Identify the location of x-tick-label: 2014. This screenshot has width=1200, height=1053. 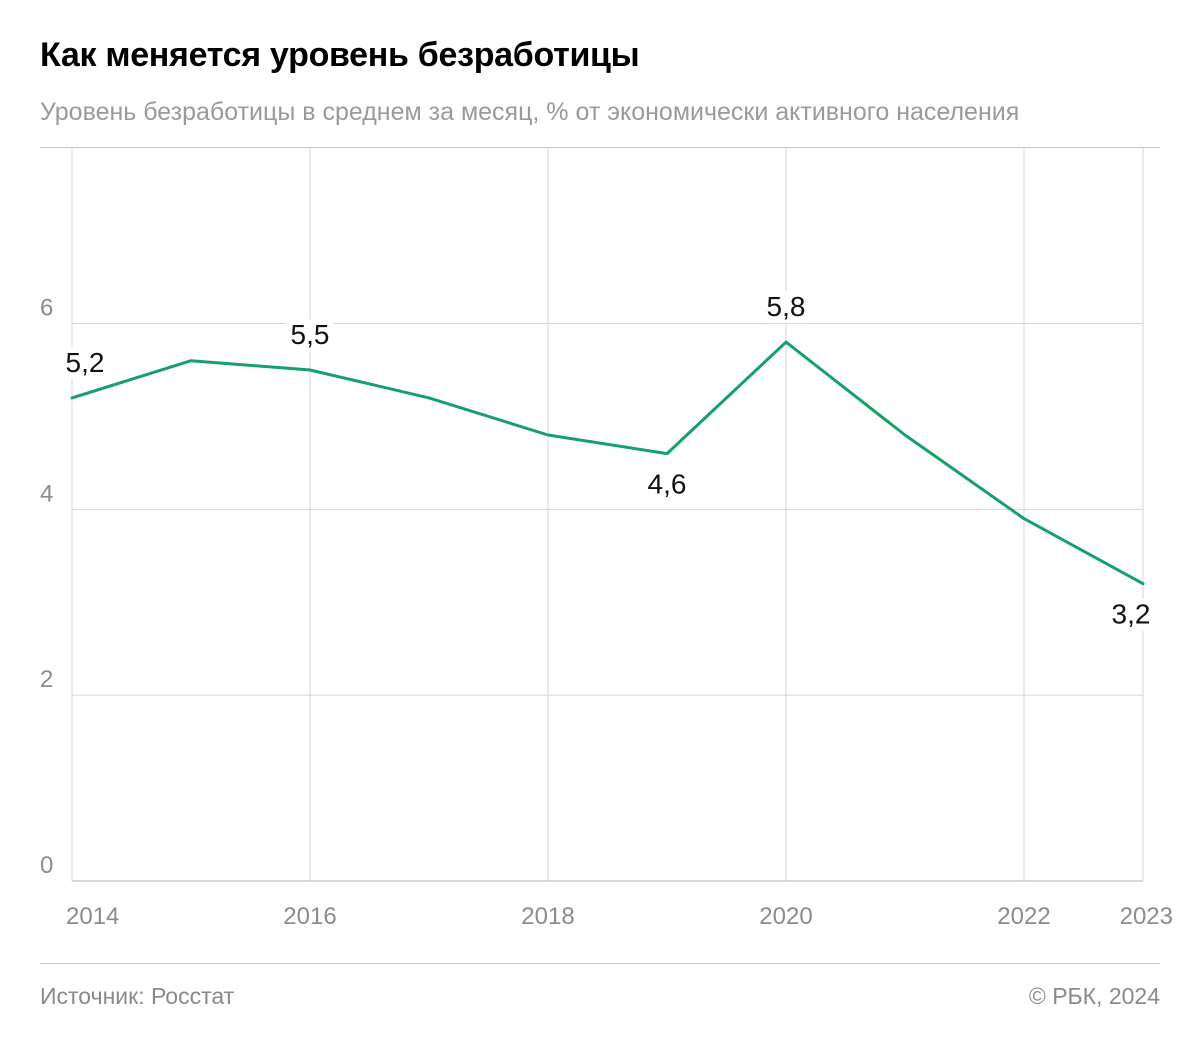
(92, 916).